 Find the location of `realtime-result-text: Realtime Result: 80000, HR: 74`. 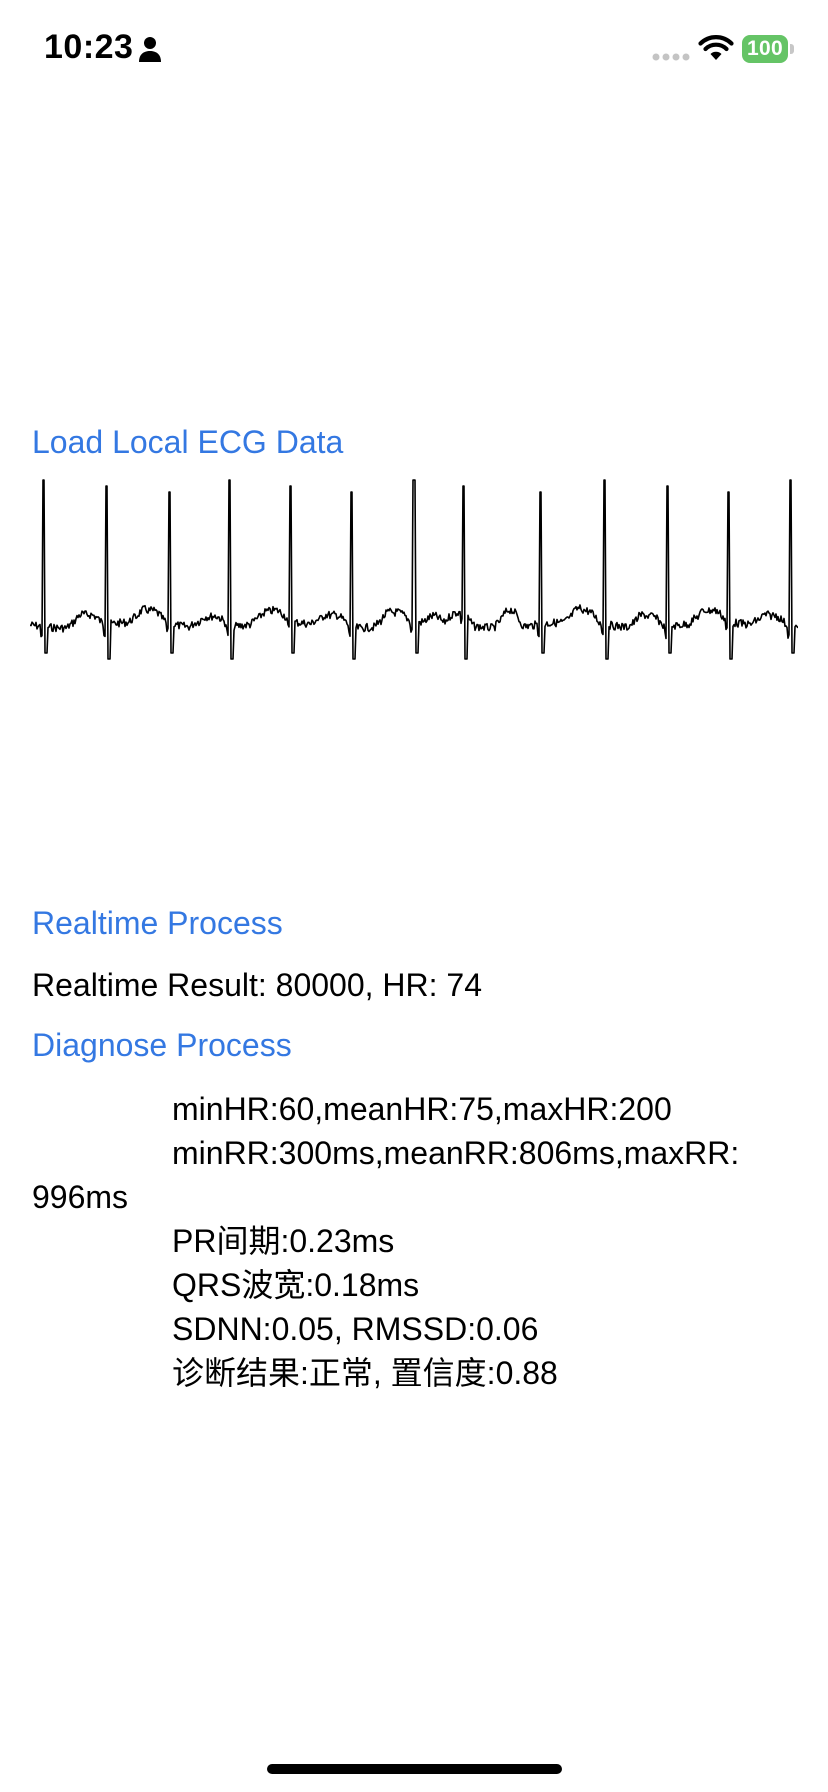

realtime-result-text: Realtime Result: 80000, HR: 74 is located at coordinates (257, 985).